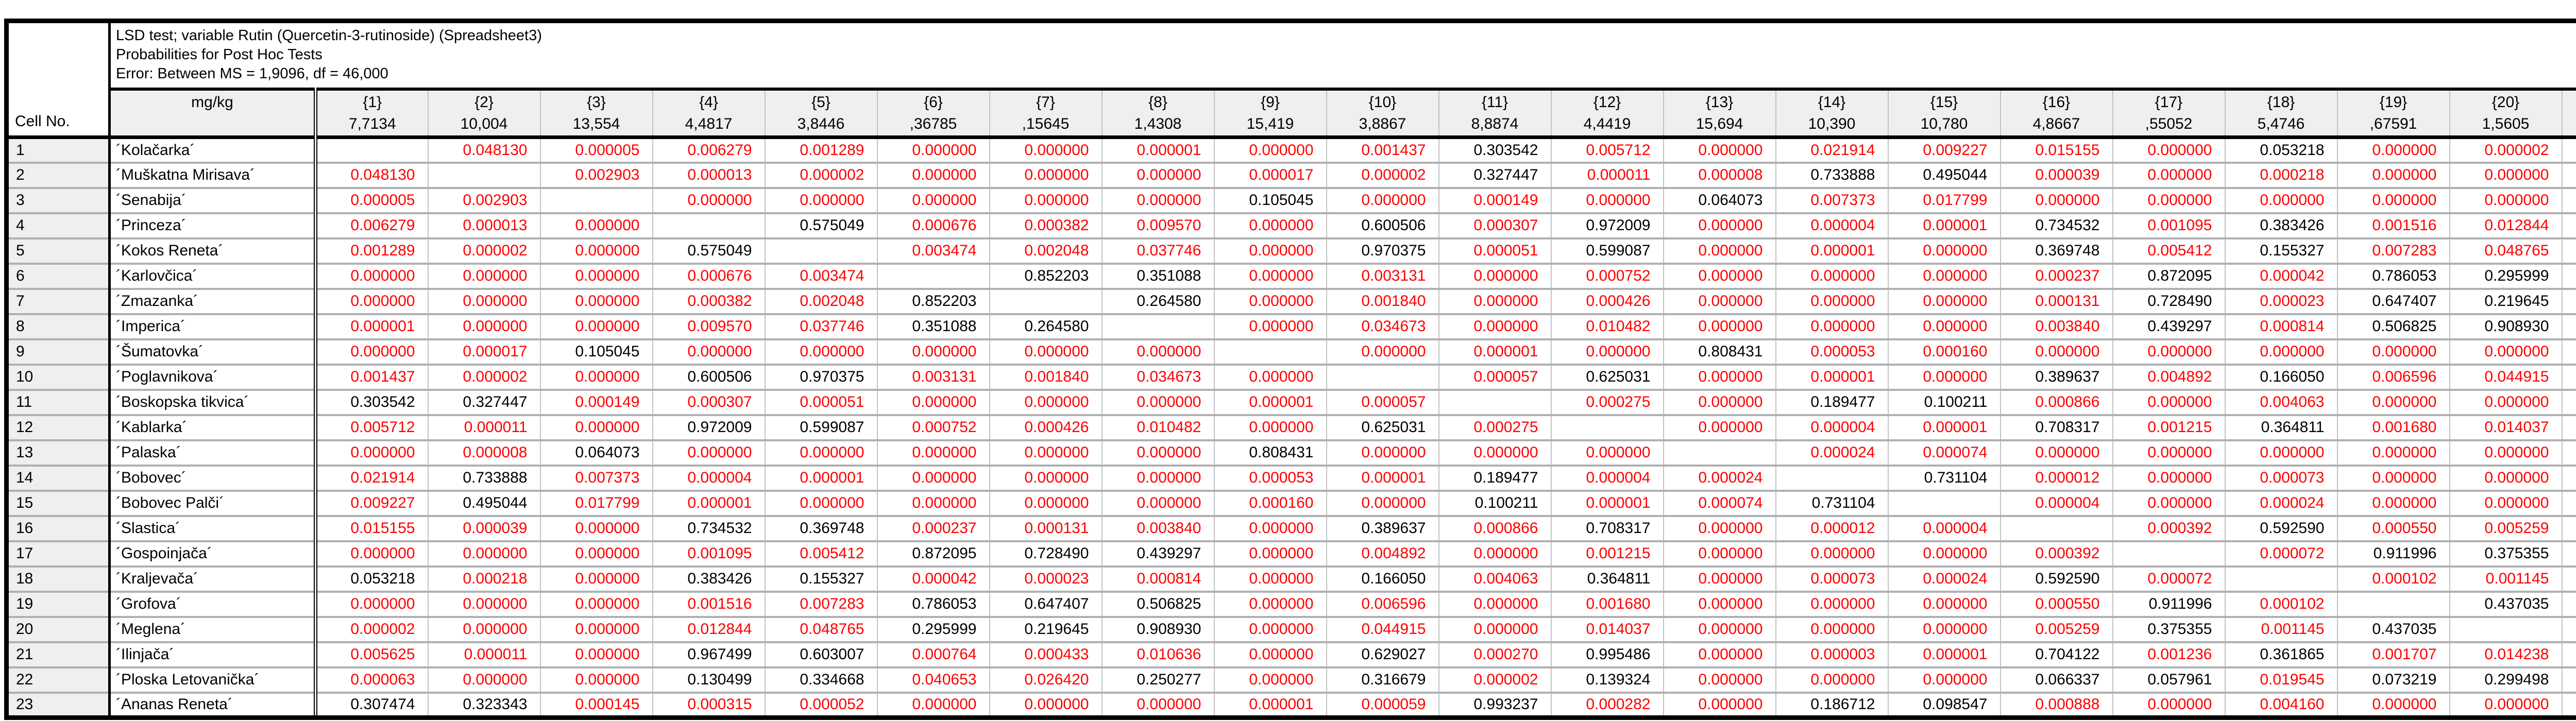 The image size is (2576, 721). Describe the element at coordinates (2056, 102) in the screenshot. I see `column-id: {16}` at that location.